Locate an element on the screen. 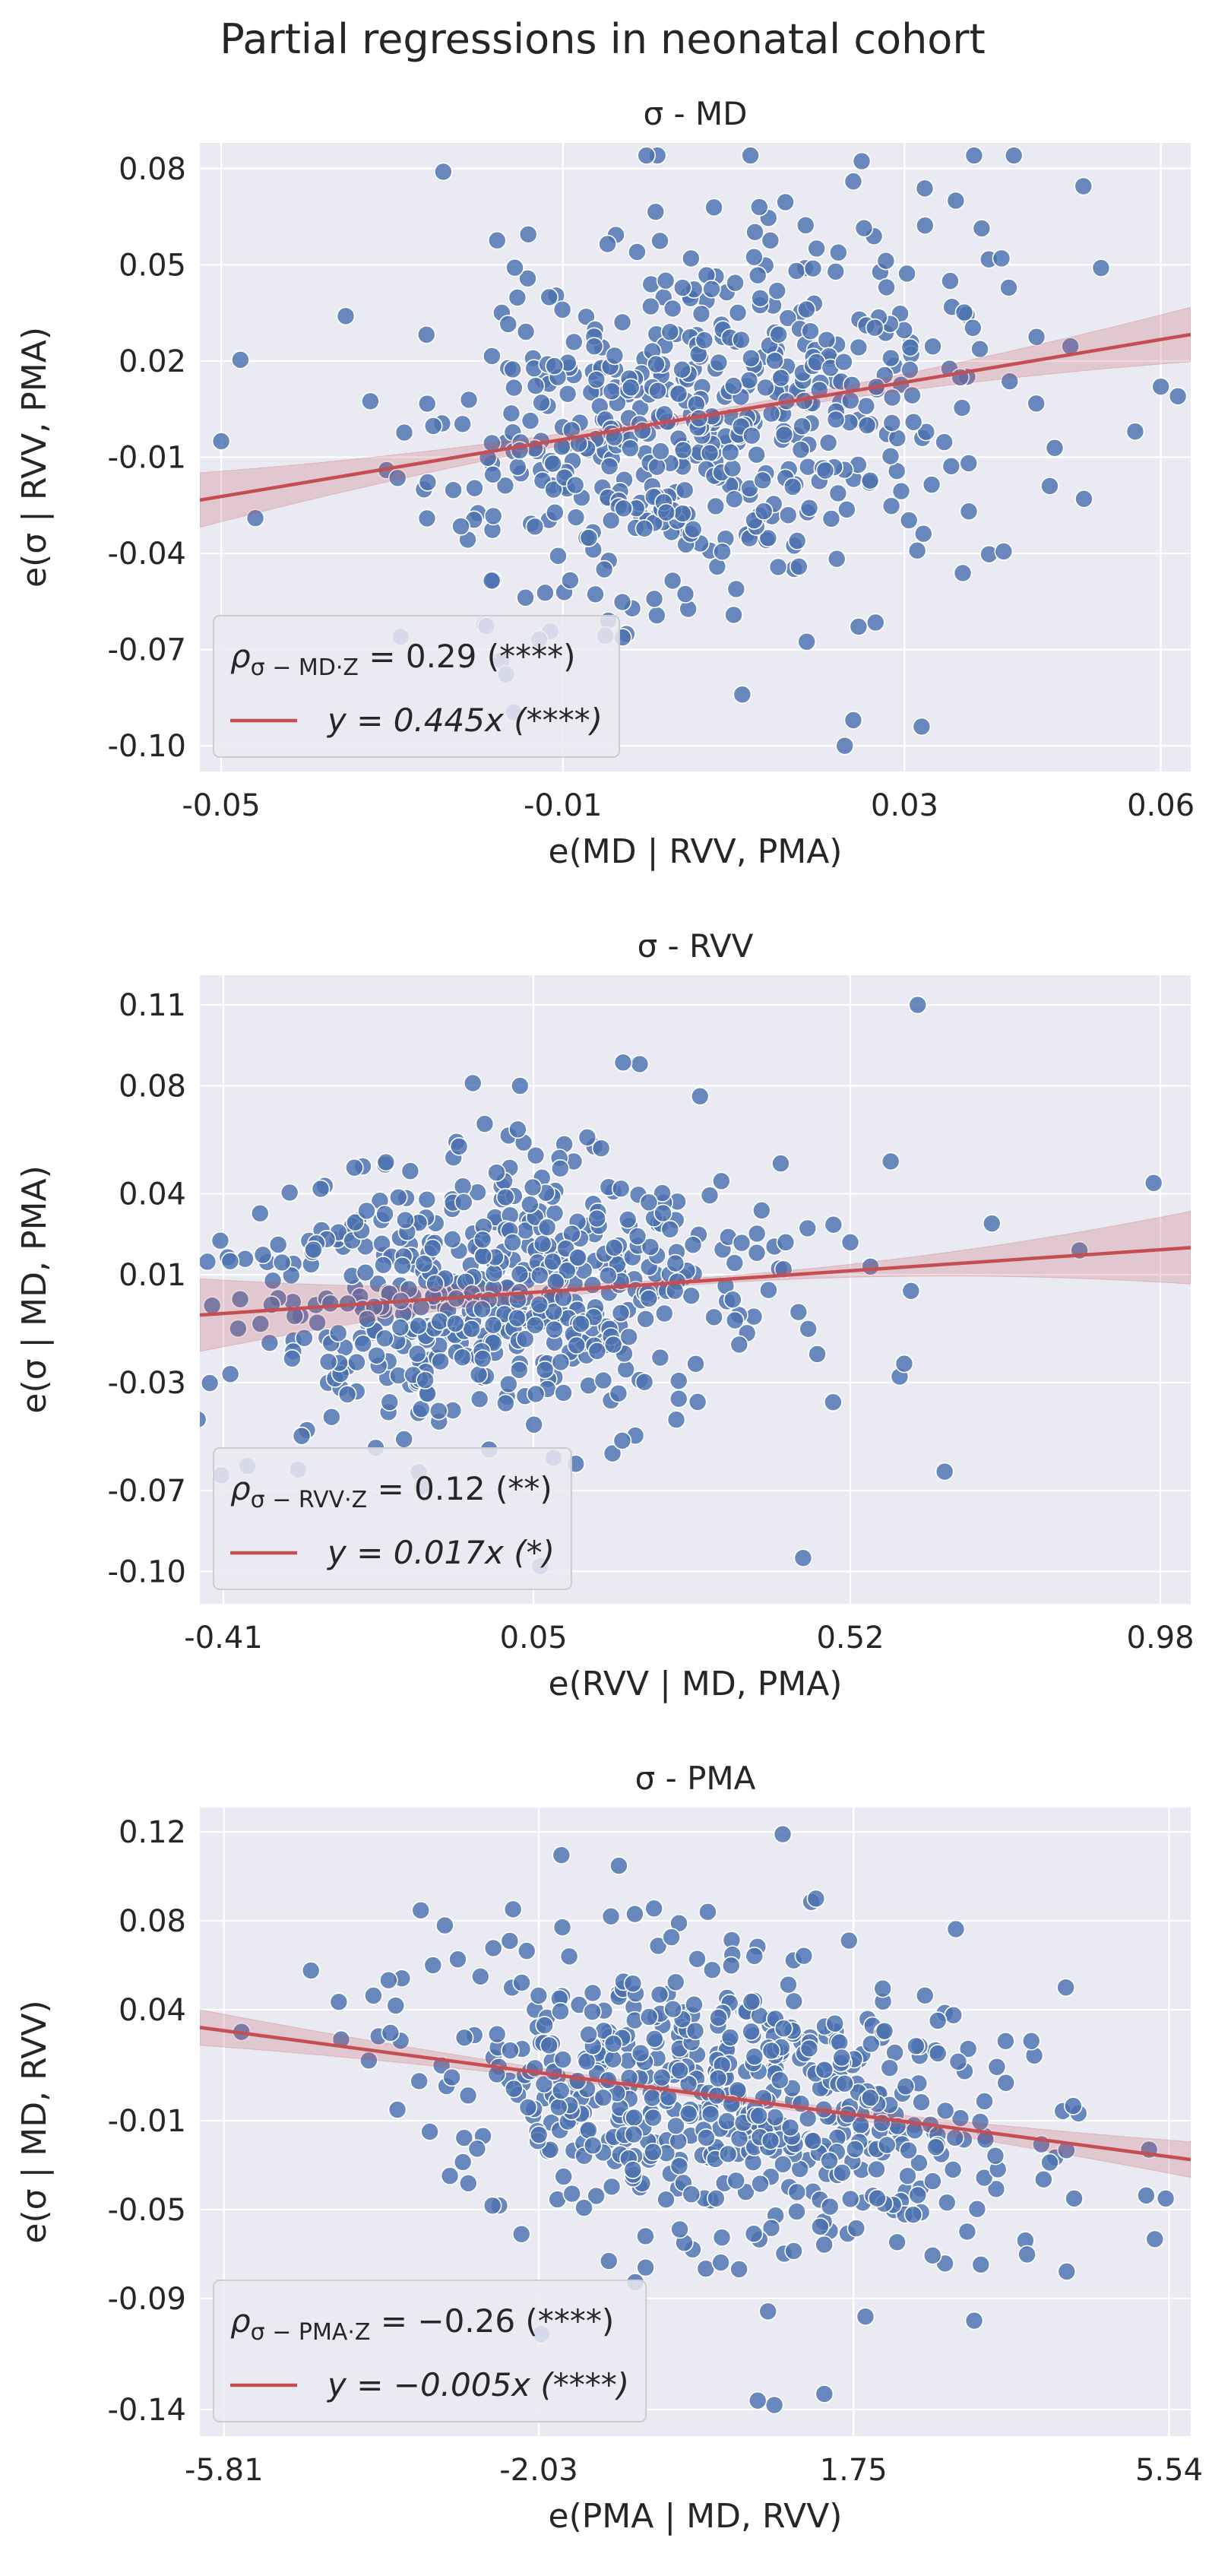 This screenshot has width=1212, height=2576. legend-correlation: ρσ − RVV·Z = 0.12 (**) is located at coordinates (391, 1491).